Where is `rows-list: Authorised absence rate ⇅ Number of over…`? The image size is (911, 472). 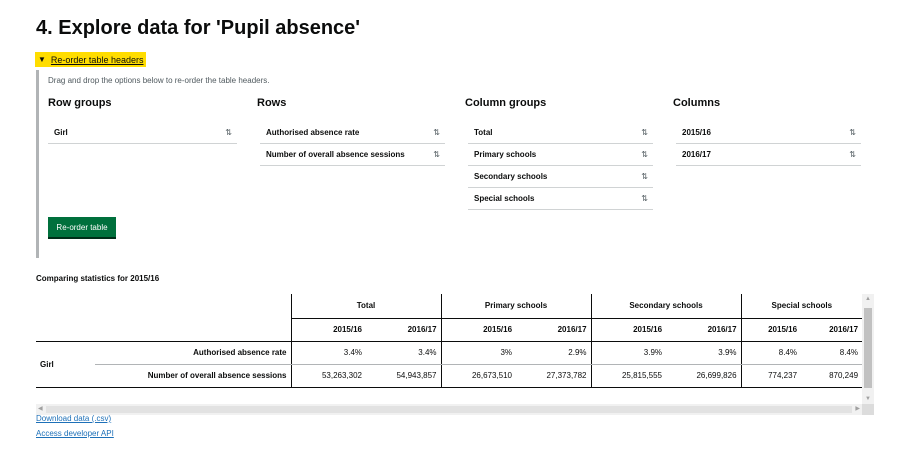 rows-list: Authorised absence rate ⇅ Number of over… is located at coordinates (352, 144).